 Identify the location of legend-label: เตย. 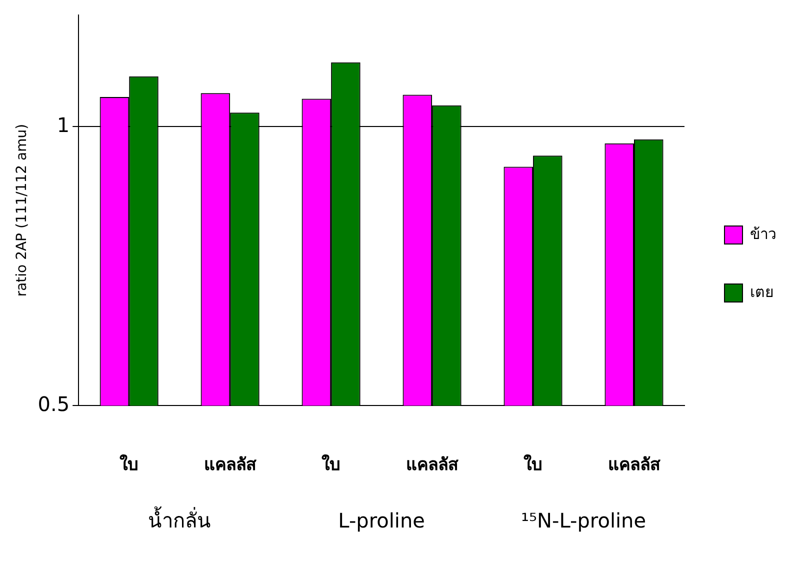
(762, 291).